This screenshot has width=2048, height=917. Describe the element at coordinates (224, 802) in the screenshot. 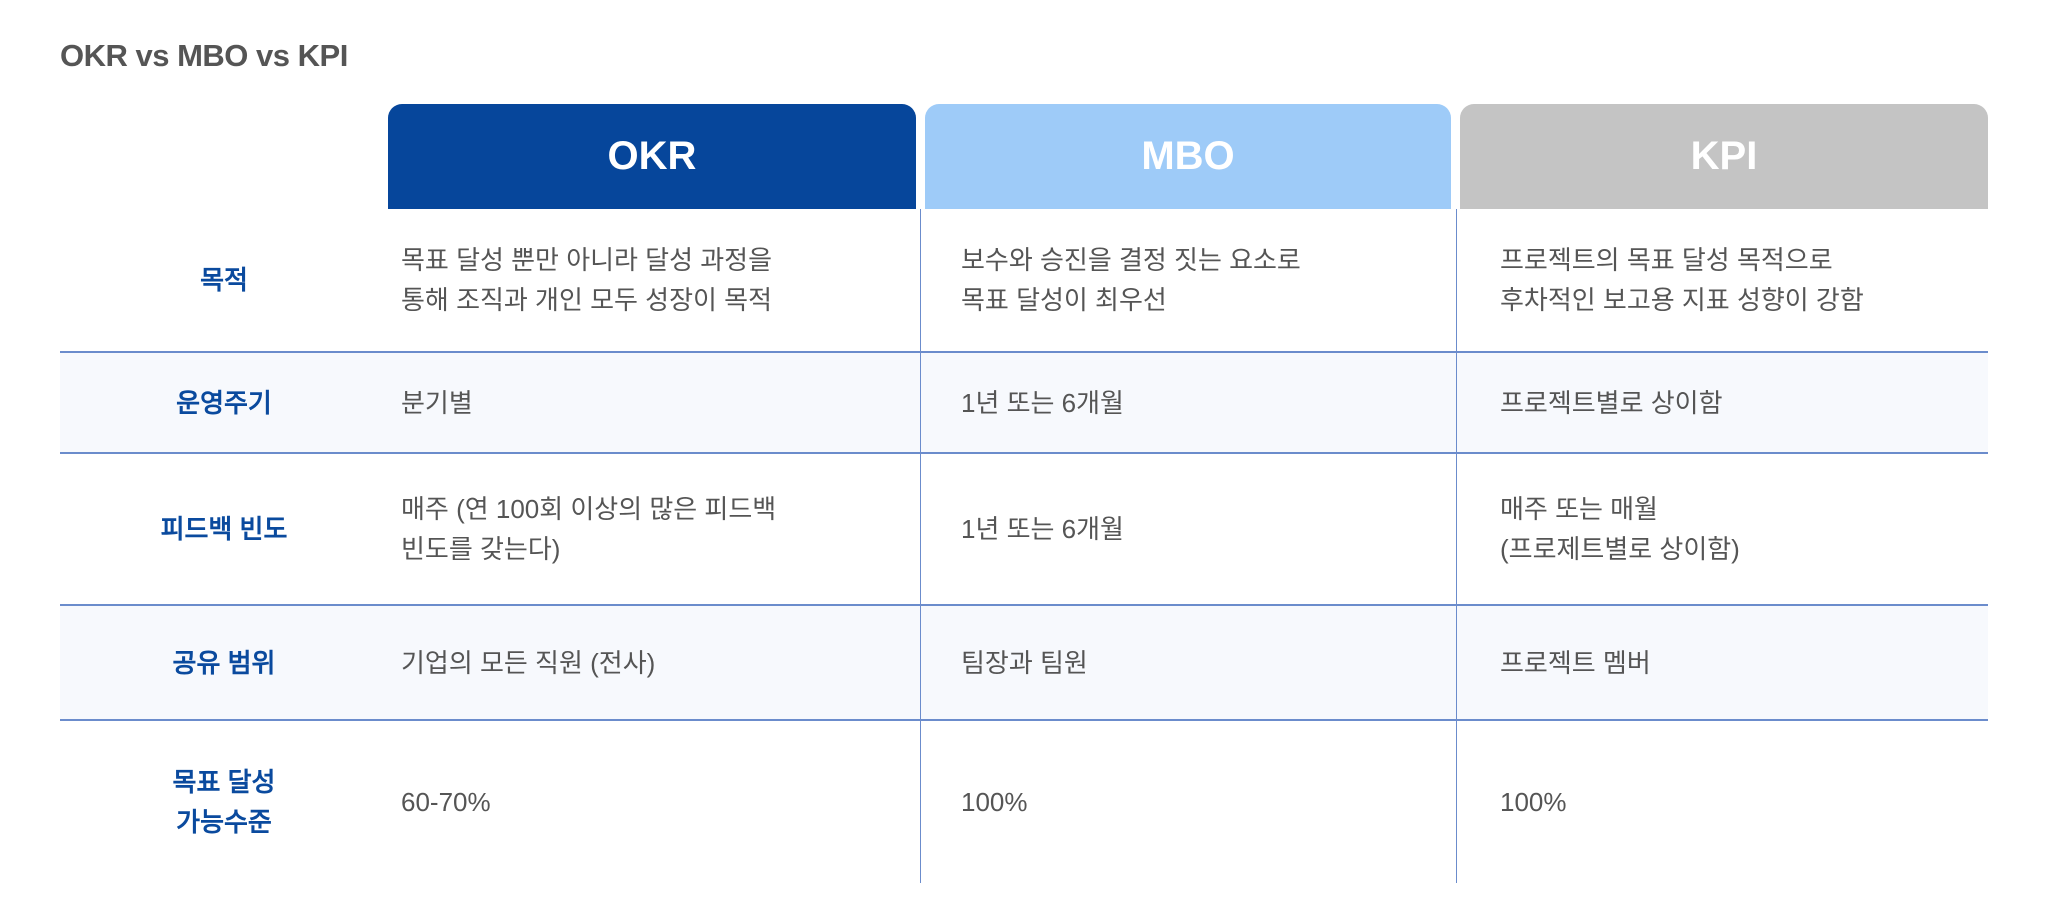

I see `row-label: 목표 달성 가능수준` at that location.